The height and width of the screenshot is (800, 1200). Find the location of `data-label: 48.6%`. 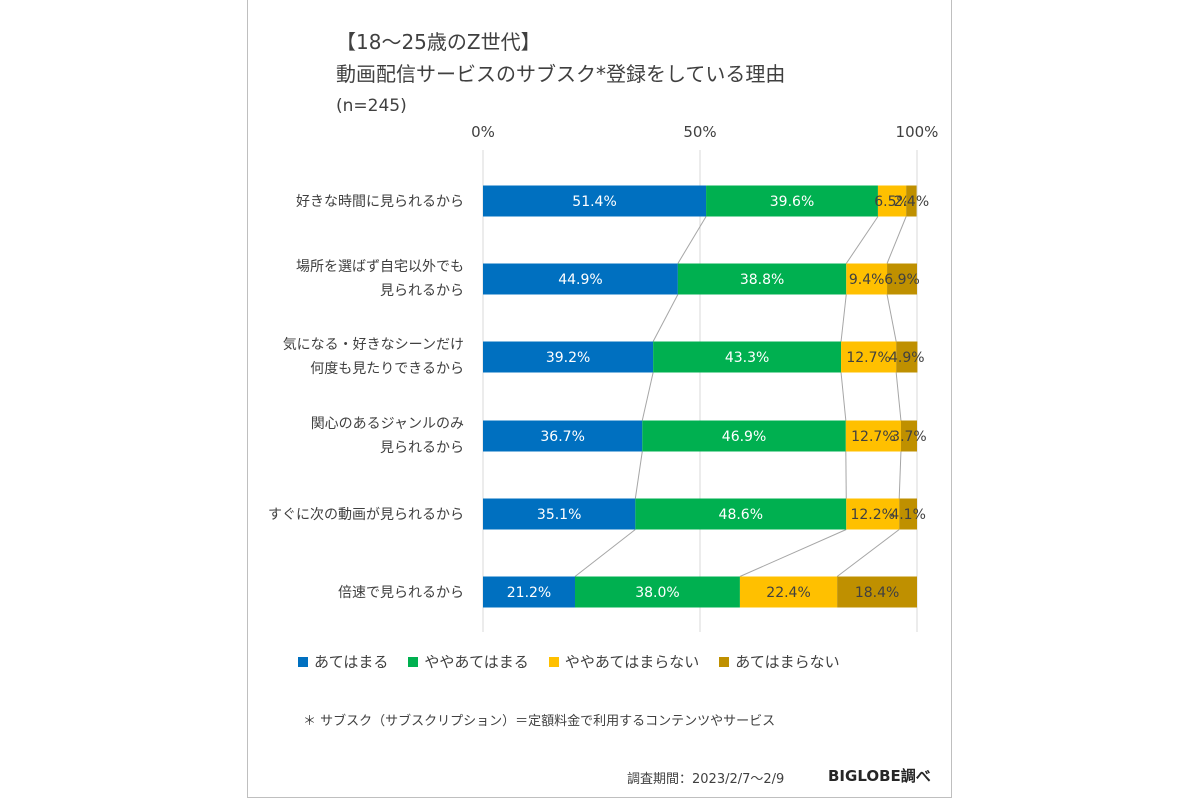

data-label: 48.6% is located at coordinates (741, 515).